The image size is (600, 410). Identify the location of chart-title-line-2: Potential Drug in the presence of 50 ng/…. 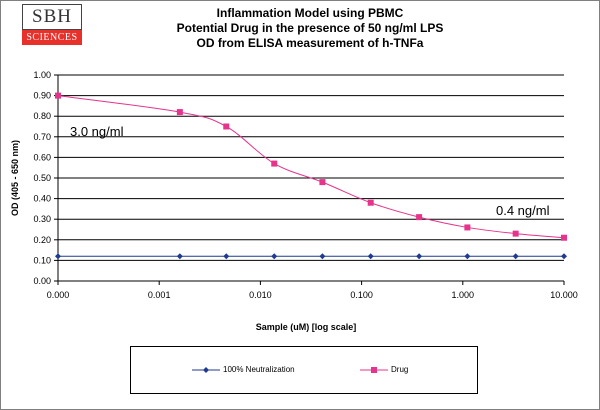
(310, 28).